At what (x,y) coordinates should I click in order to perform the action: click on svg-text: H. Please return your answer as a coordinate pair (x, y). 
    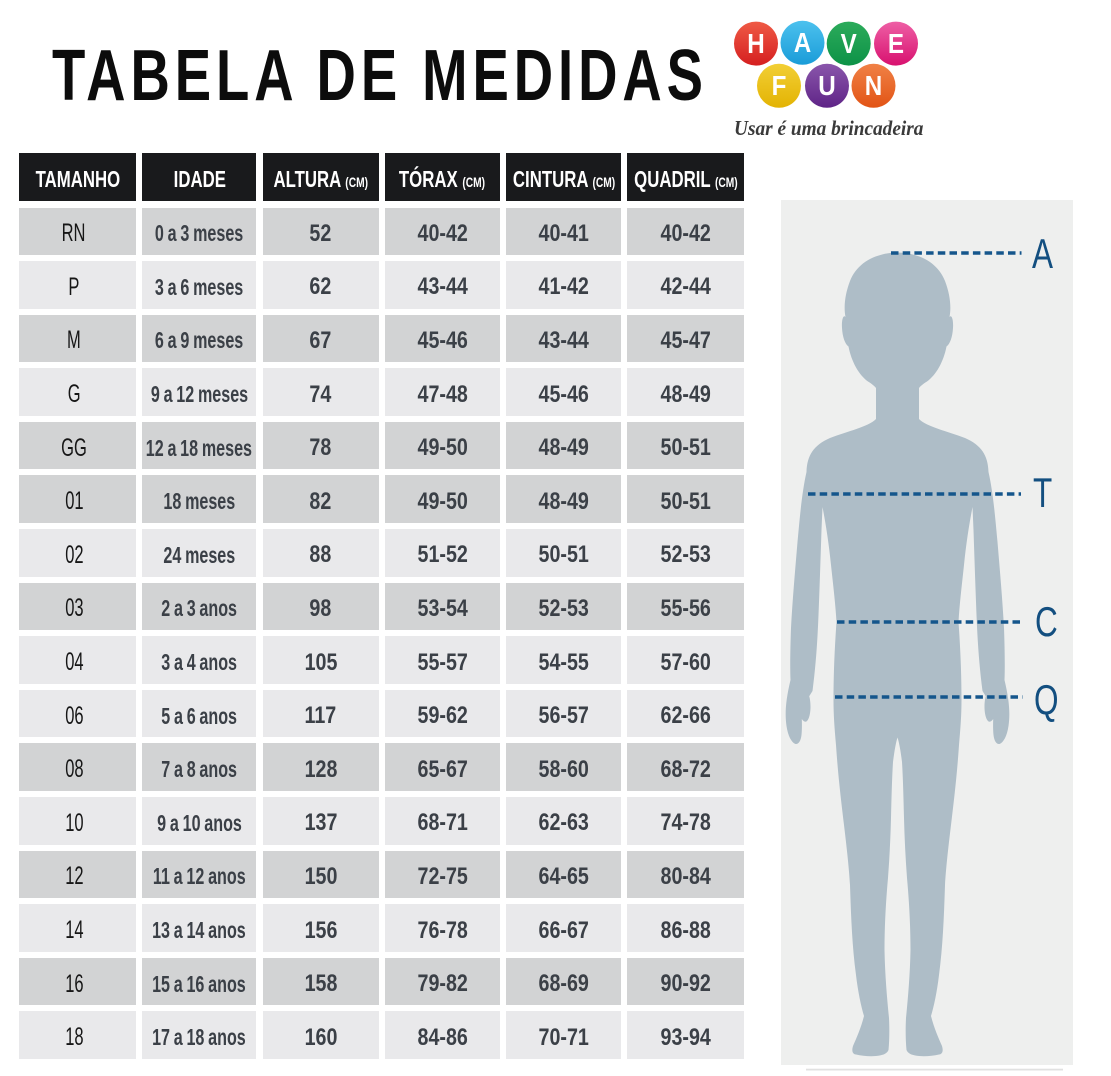
    Looking at the image, I should click on (755, 45).